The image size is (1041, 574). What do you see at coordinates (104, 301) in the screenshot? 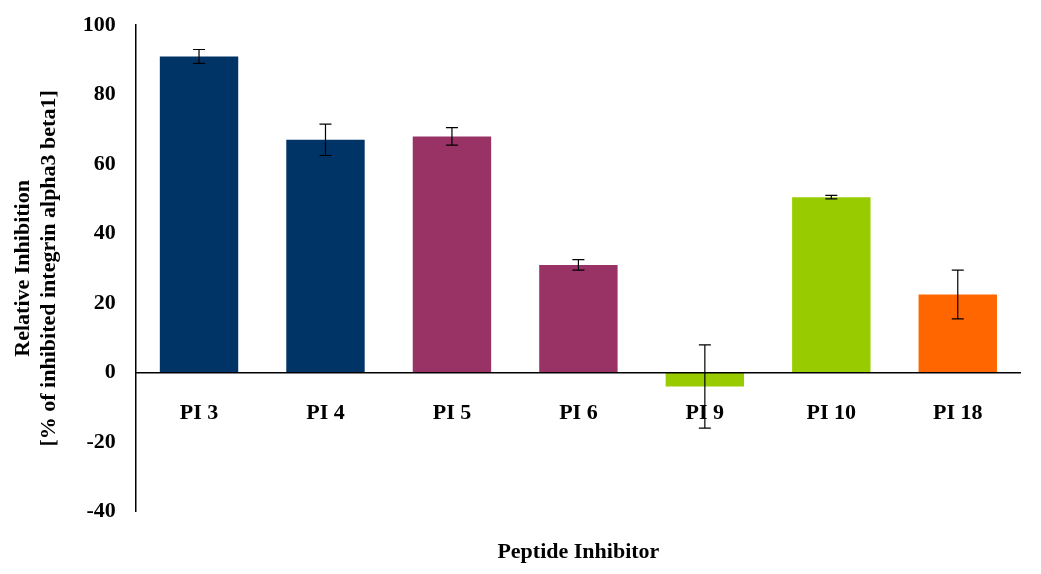
I see `y-tick-label: 20` at bounding box center [104, 301].